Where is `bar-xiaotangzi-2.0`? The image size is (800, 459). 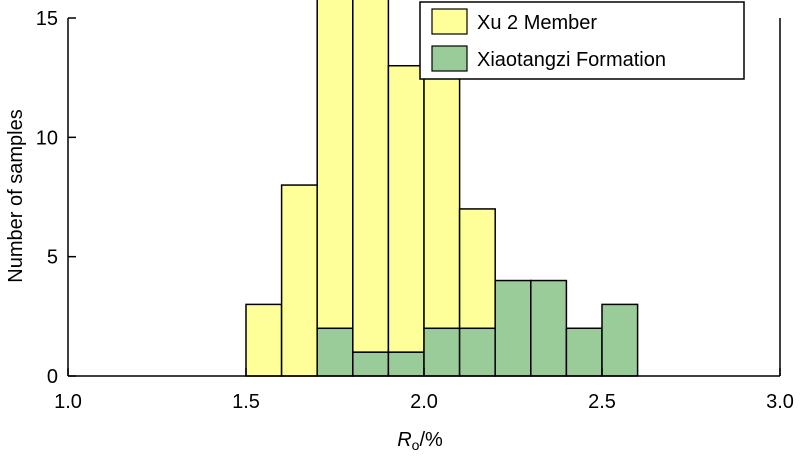
bar-xiaotangzi-2.0 is located at coordinates (442, 352).